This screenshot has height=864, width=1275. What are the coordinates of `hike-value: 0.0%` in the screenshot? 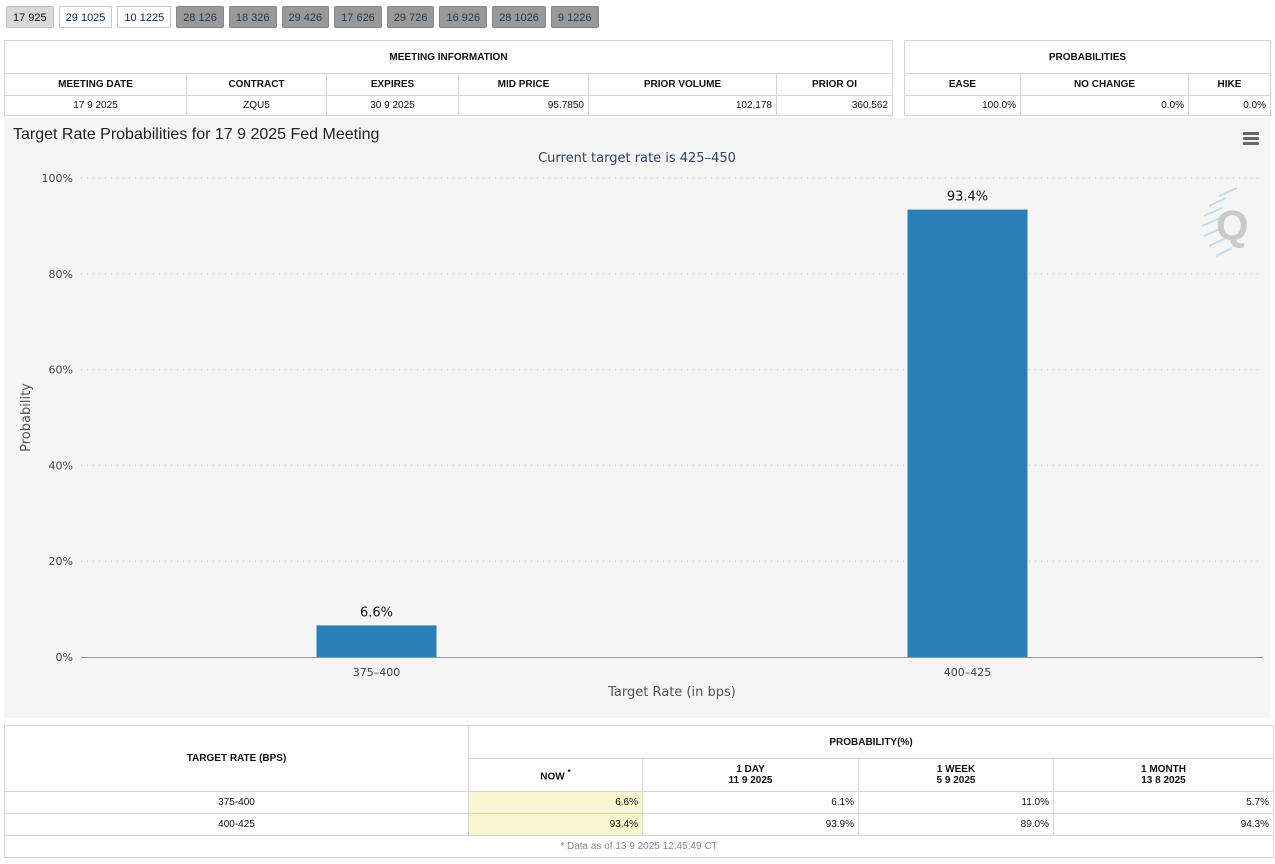 It's located at (1229, 105).